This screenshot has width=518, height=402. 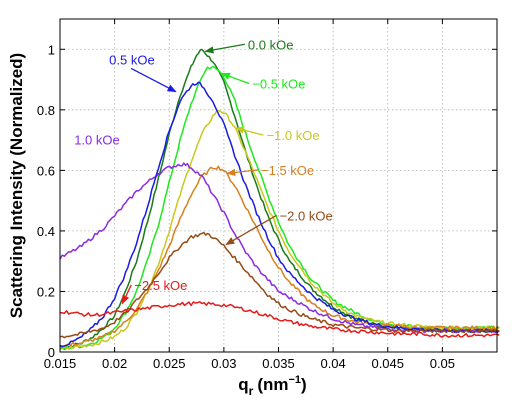 I want to click on series-line-2-5-koe, so click(x=279, y=319).